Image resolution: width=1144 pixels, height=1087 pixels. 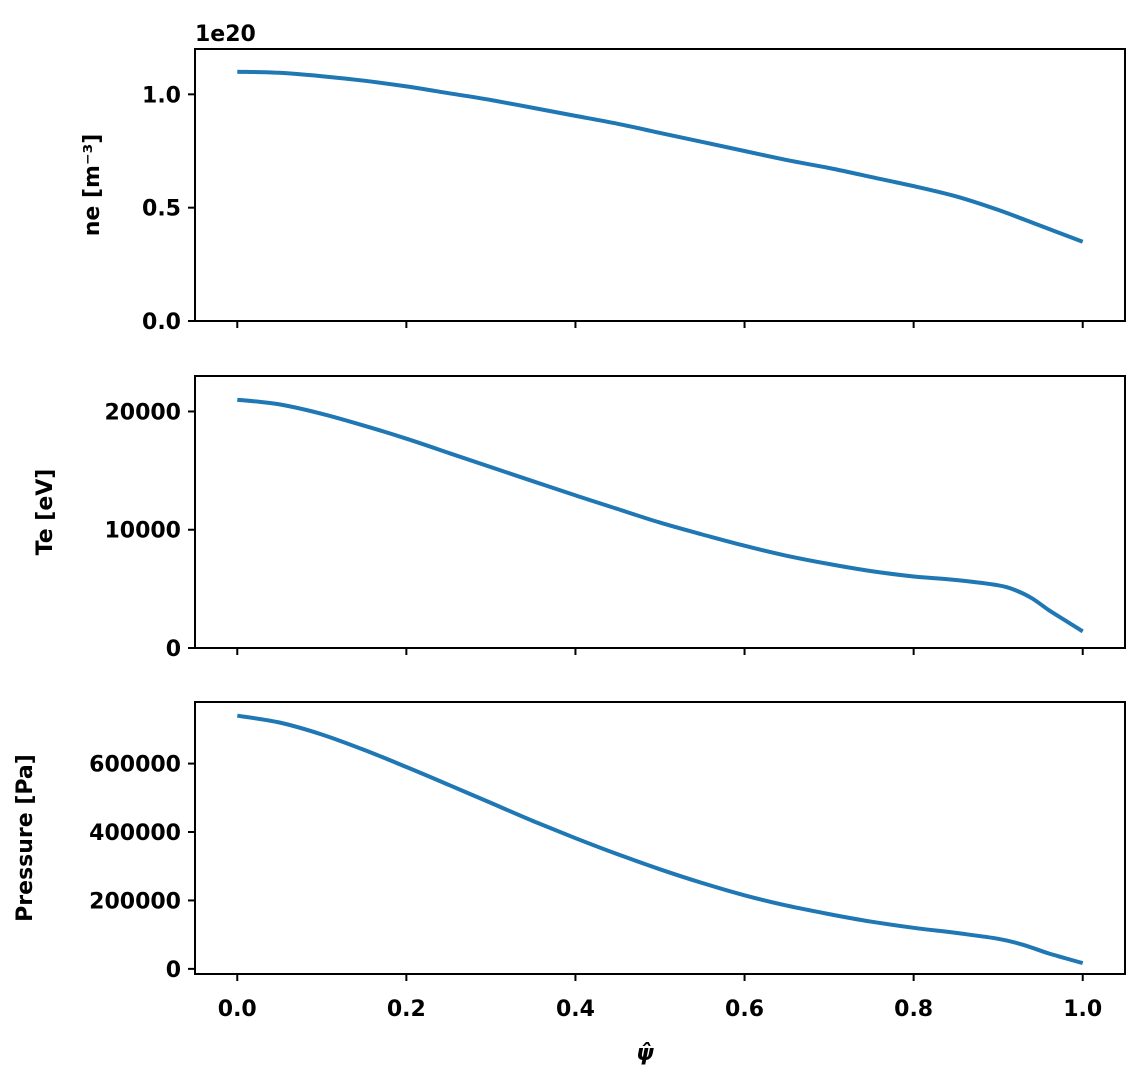 I want to click on ytick-label-te-2: 20000, so click(x=142, y=412).